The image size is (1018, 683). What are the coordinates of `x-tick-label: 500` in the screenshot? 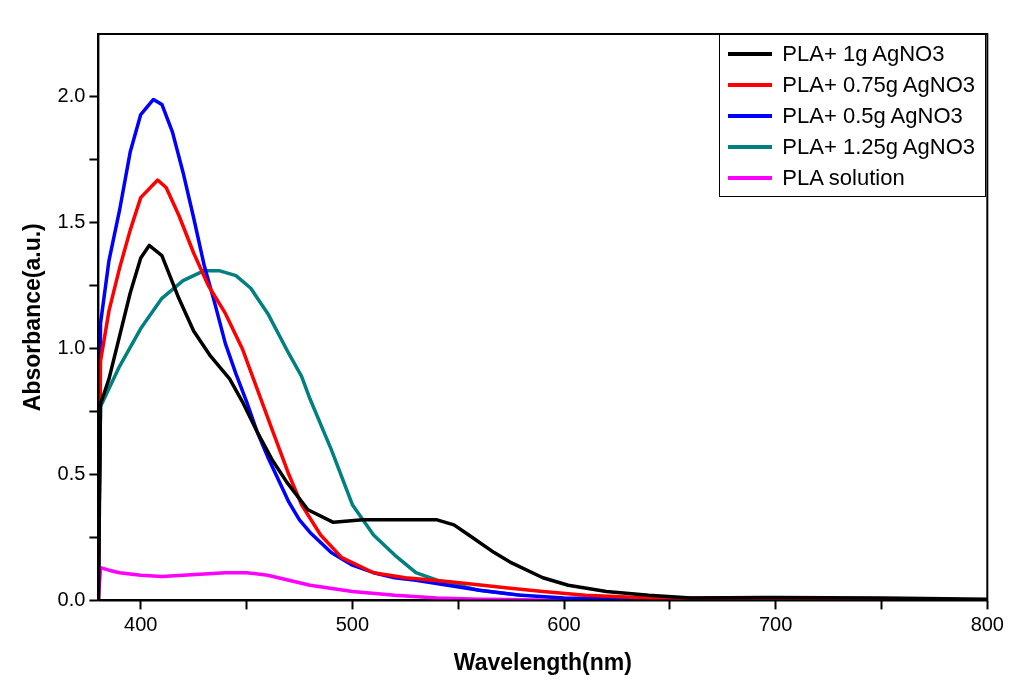 It's located at (352, 623).